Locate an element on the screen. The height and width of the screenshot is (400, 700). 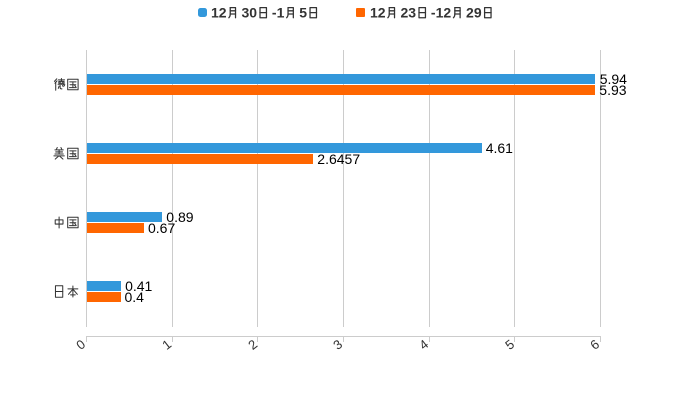
svg-text: 29 is located at coordinates (474, 13).